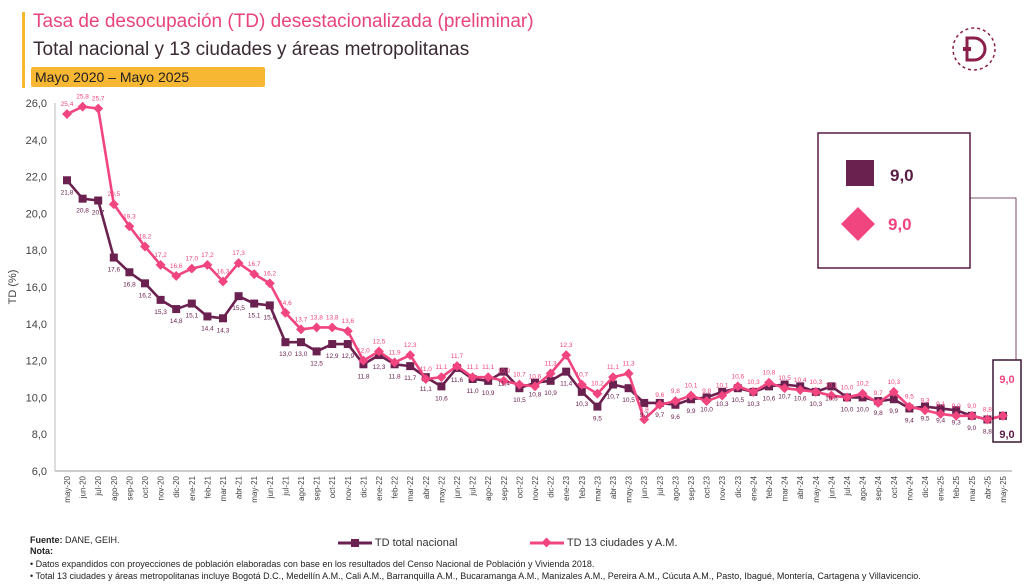 Image resolution: width=1024 pixels, height=585 pixels. What do you see at coordinates (317, 487) in the screenshot?
I see `x-tick-label: sep-21` at bounding box center [317, 487].